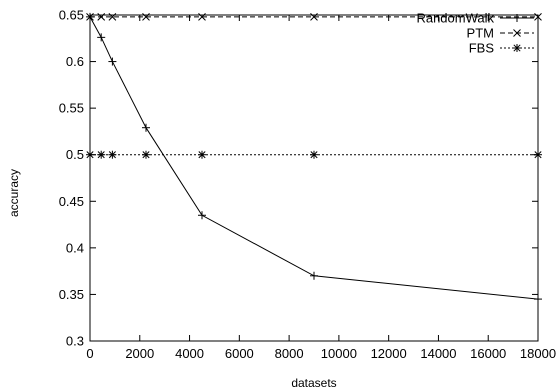  I want to click on legend-marker-fbs, so click(517, 48).